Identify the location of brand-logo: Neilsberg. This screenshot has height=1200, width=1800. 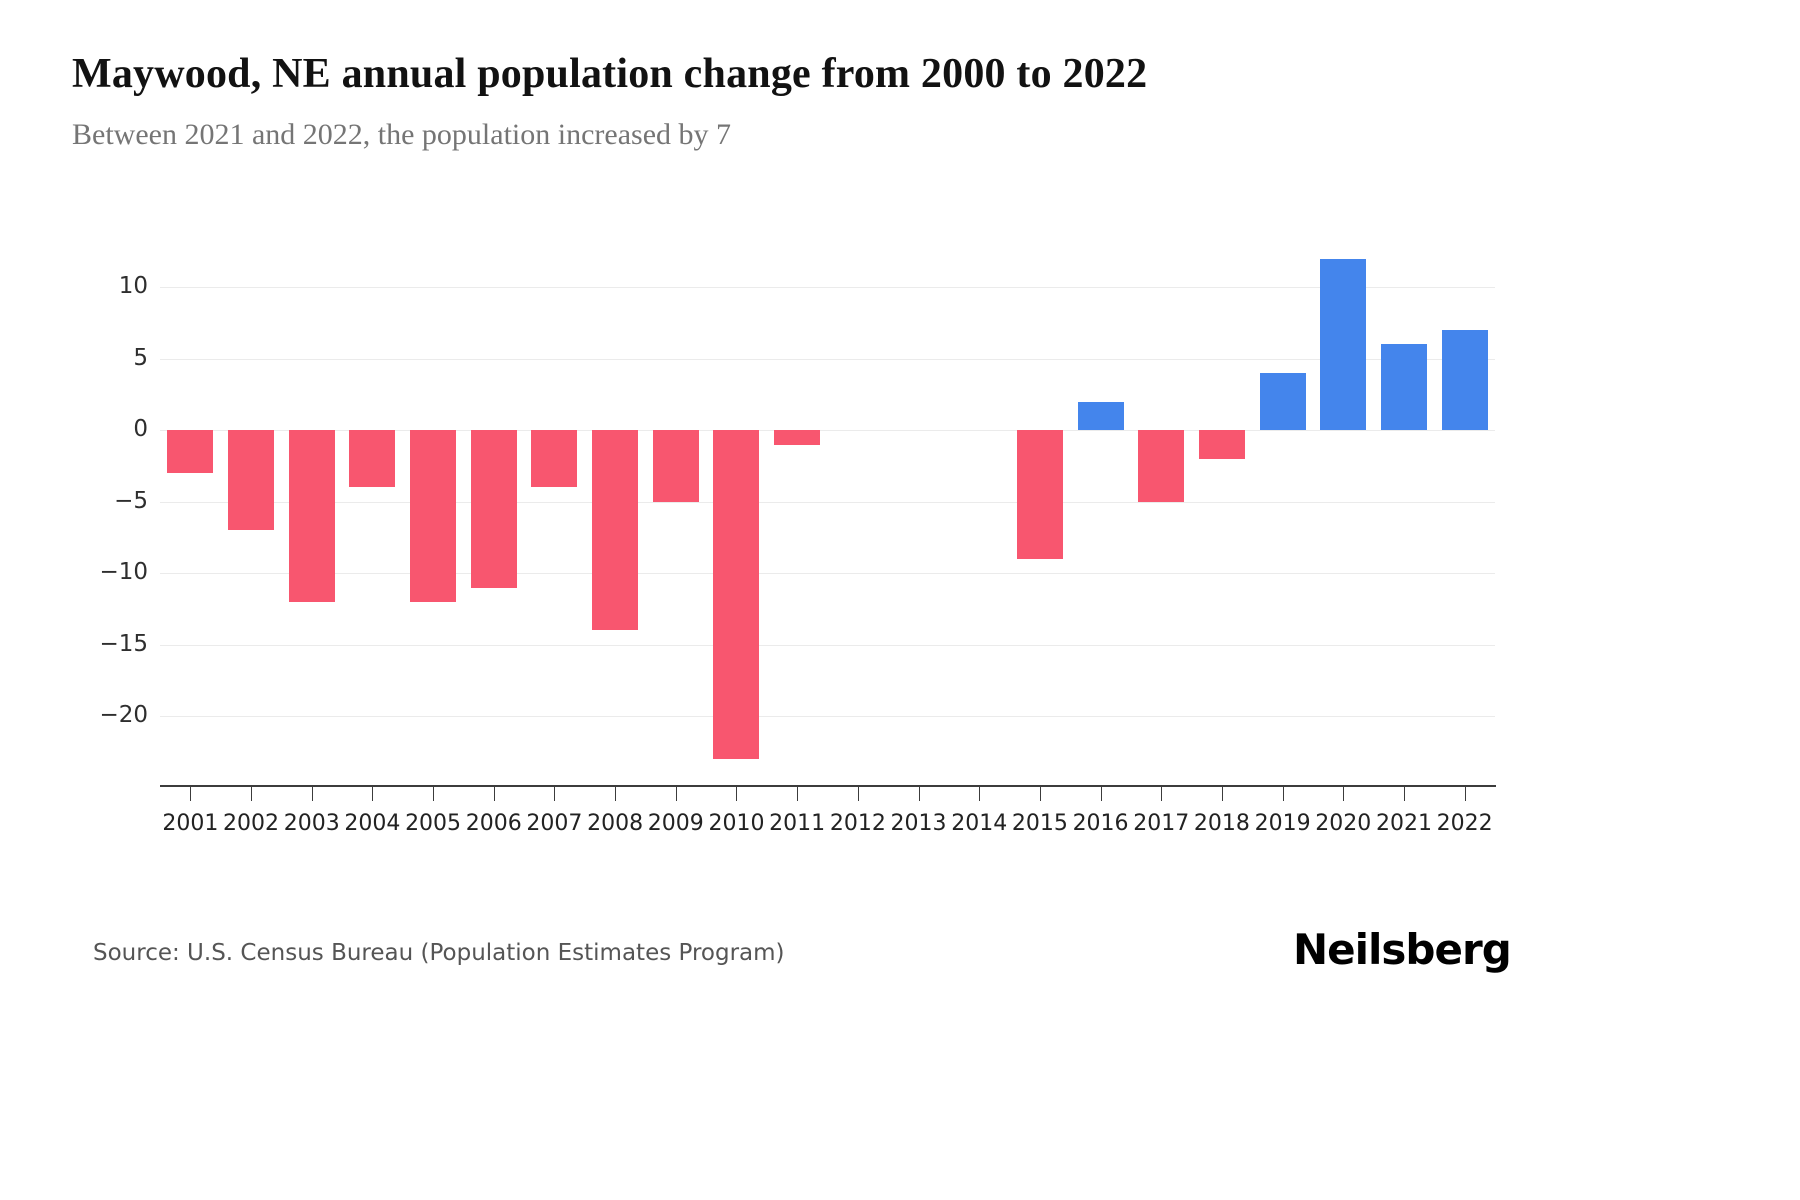
(1402, 949).